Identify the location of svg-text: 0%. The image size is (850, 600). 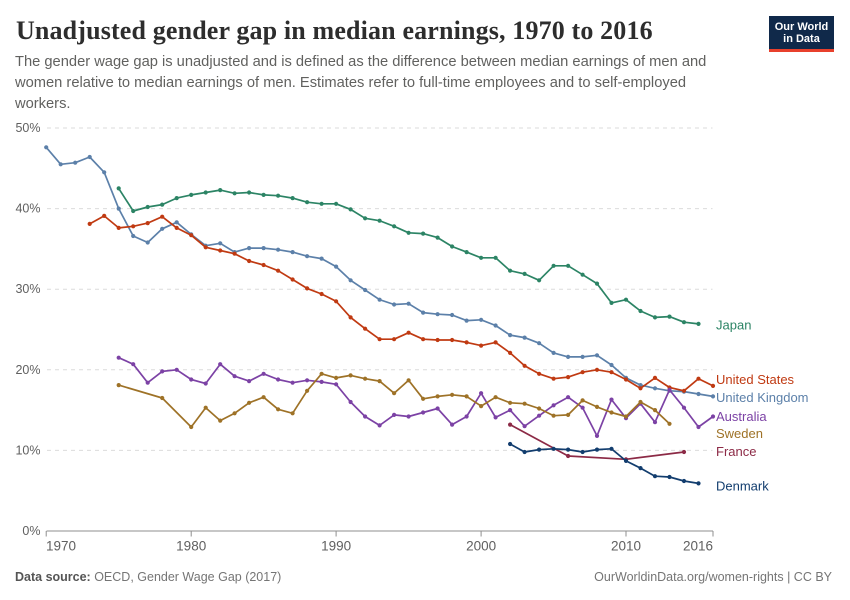
(31, 531).